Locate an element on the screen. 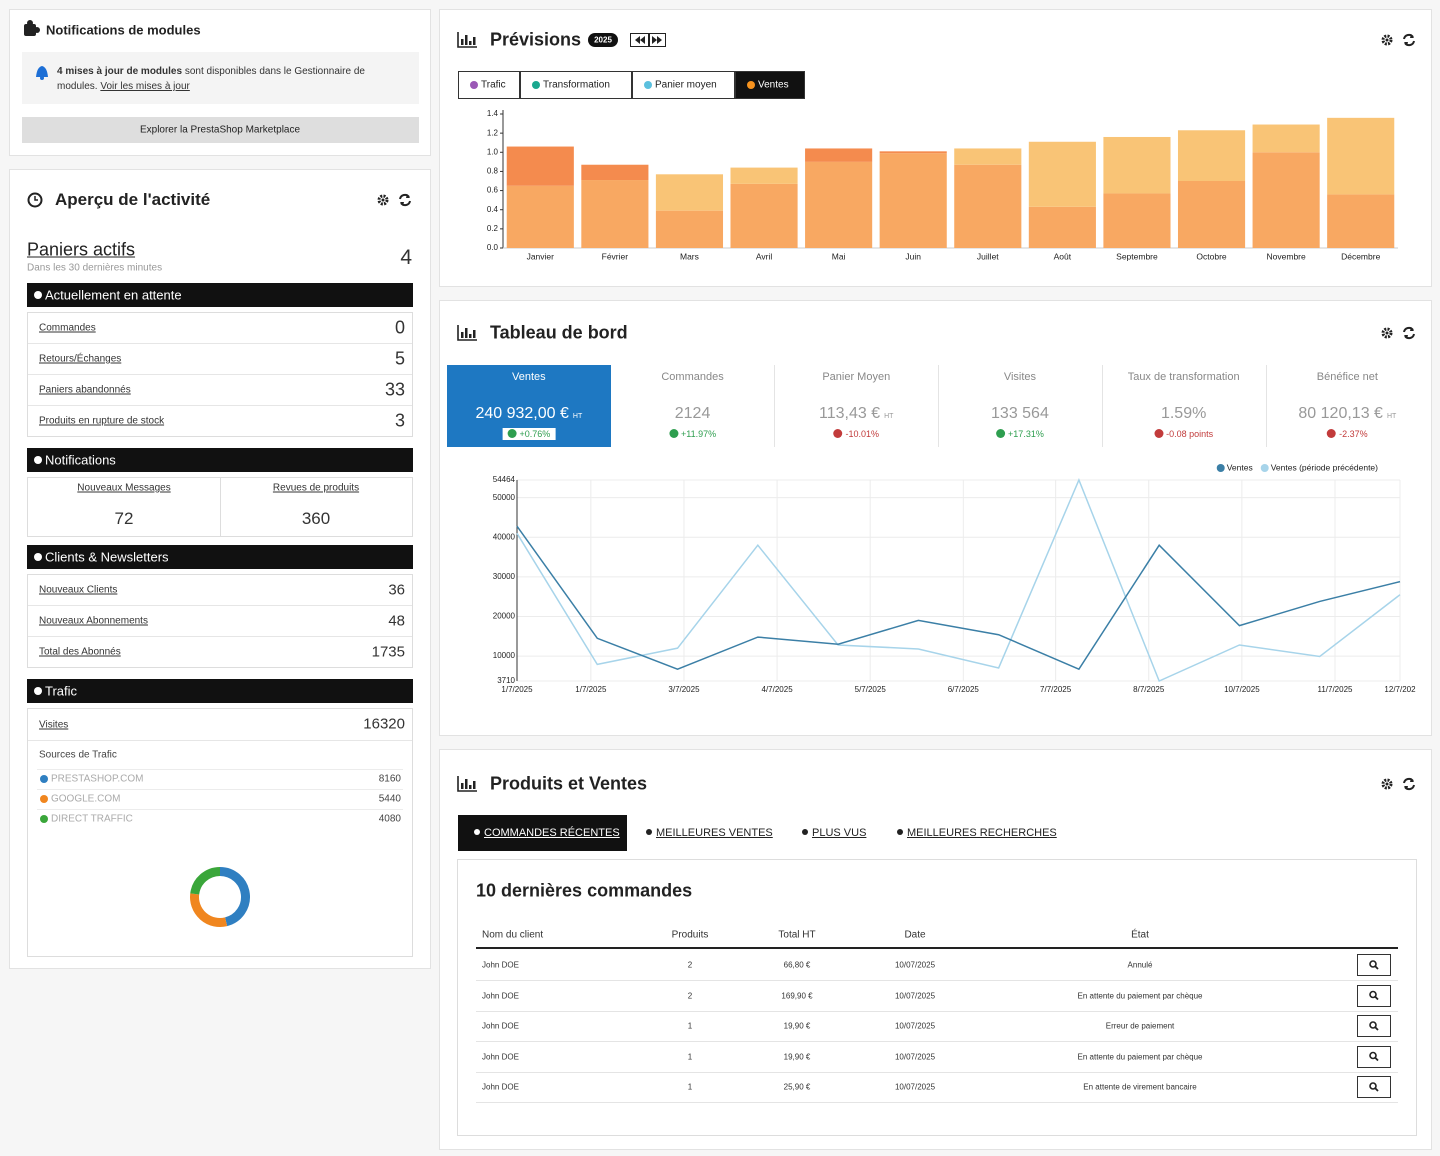 This screenshot has height=1156, width=1440. kpi-change-value: +0.76% is located at coordinates (535, 434).